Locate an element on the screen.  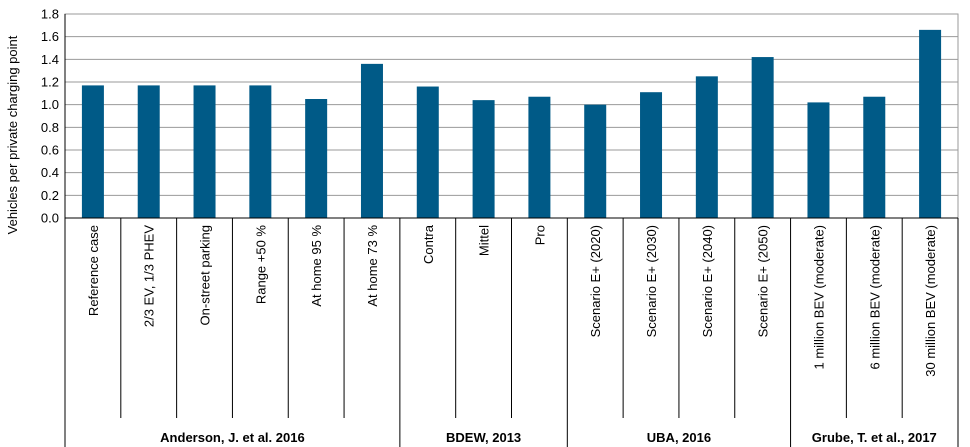
y-tick-labels: 0.0 0.2 0.4 0.6 0.8 1.0 1.2 1.4 1.6 1.8 is located at coordinates (50, 116).